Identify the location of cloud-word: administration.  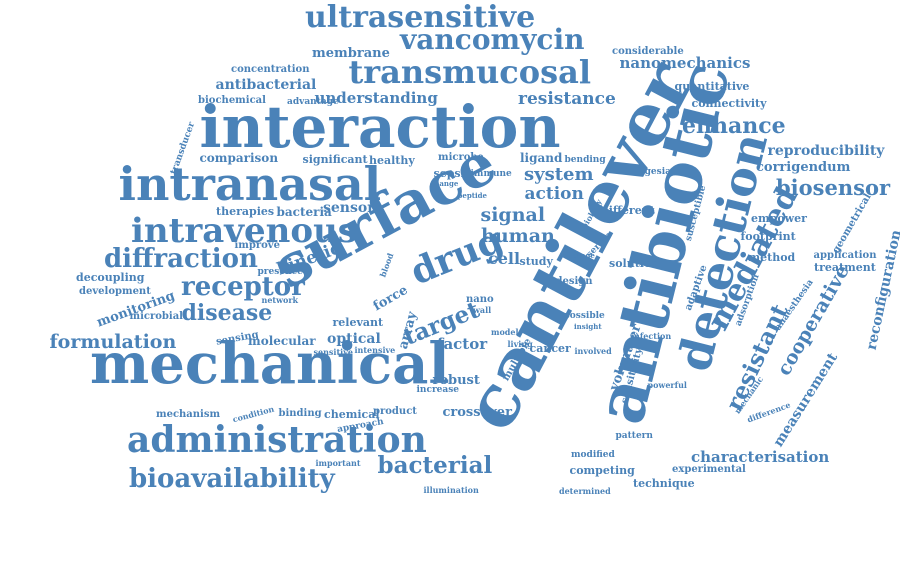
(277, 440).